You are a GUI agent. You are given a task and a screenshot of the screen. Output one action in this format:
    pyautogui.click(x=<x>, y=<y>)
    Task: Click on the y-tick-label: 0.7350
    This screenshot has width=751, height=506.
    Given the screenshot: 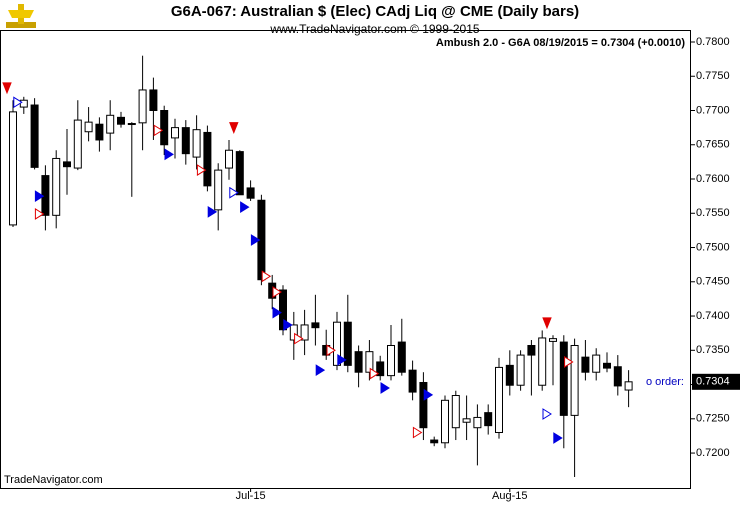 What is the action you would take?
    pyautogui.click(x=713, y=350)
    